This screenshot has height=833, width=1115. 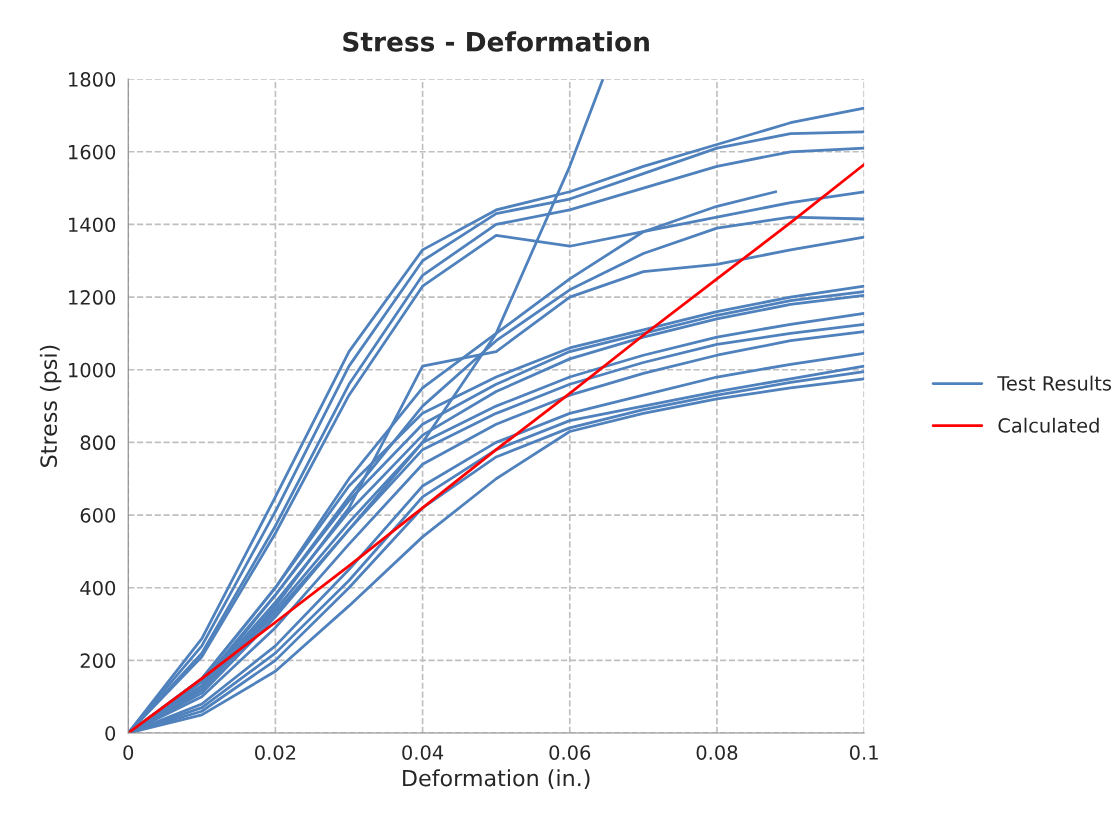 What do you see at coordinates (92, 152) in the screenshot?
I see `y-tick-label: 1600` at bounding box center [92, 152].